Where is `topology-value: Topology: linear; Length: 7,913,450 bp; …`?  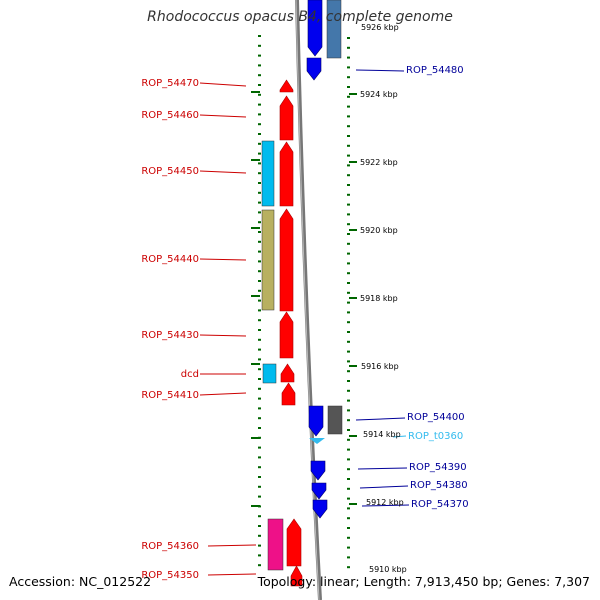 topology-value: Topology: linear; Length: 7,913,450 bp; … is located at coordinates (423, 581).